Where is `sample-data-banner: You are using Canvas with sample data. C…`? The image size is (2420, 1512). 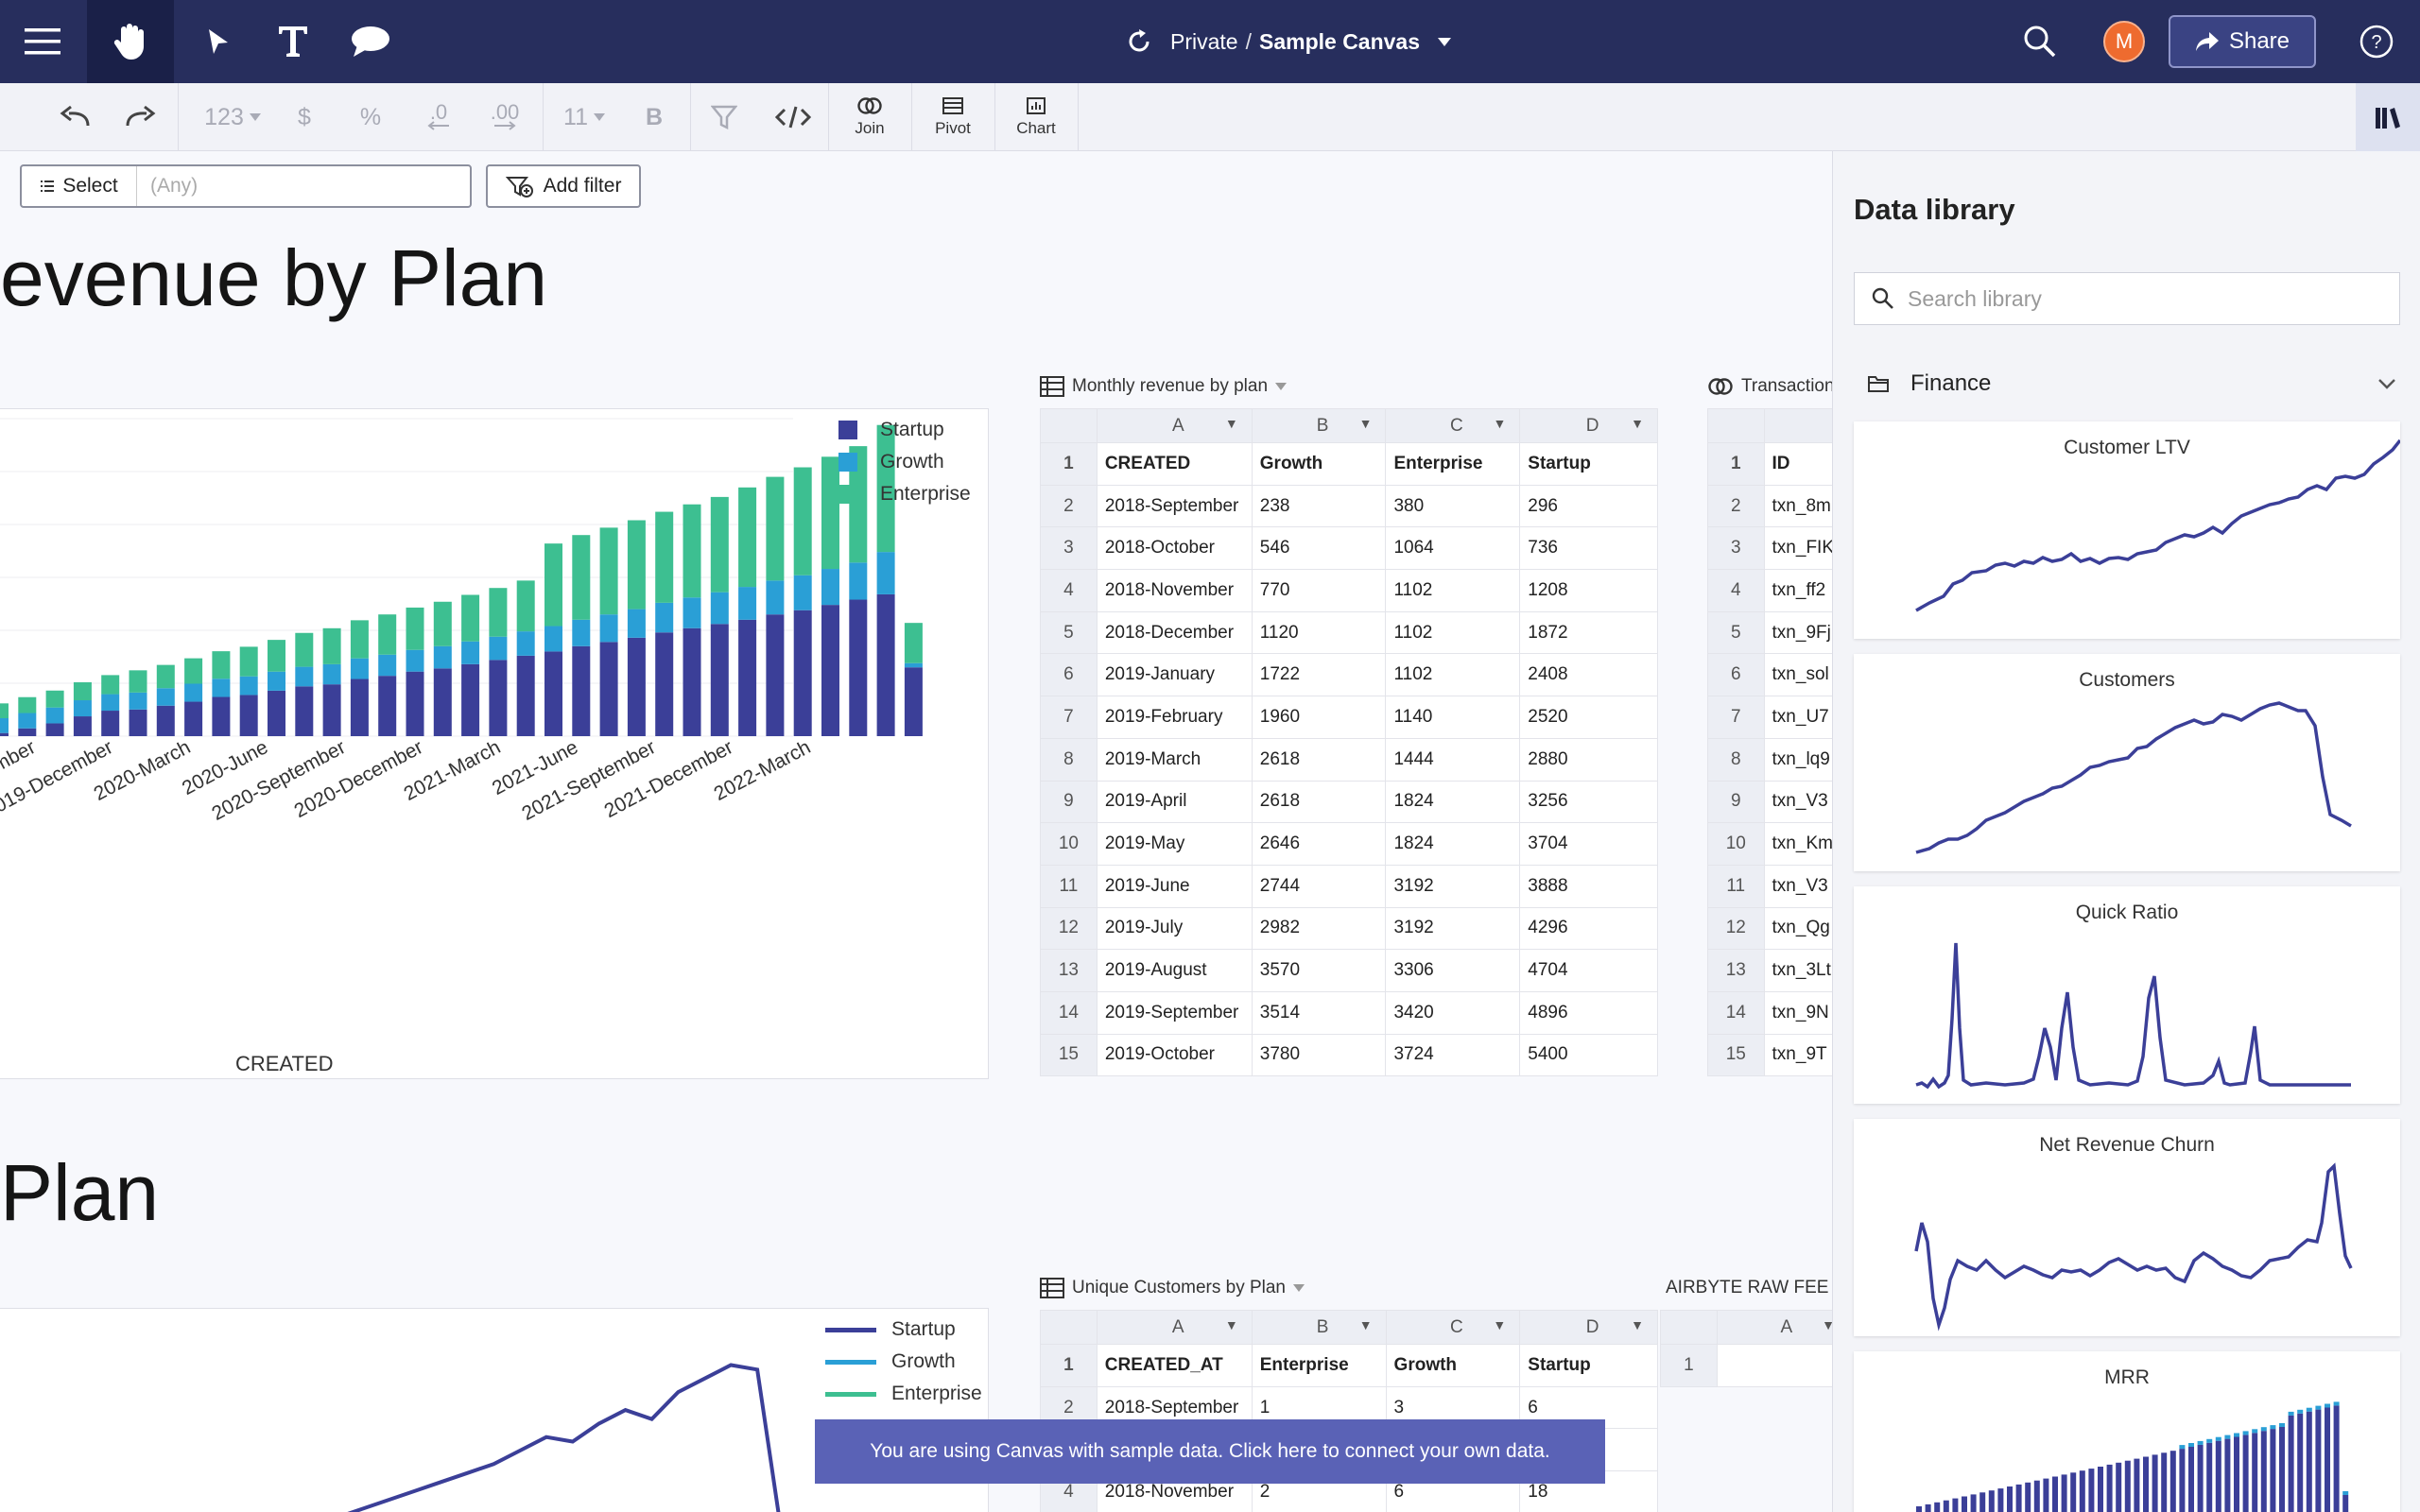 sample-data-banner: You are using Canvas with sample data. C… is located at coordinates (1210, 1451).